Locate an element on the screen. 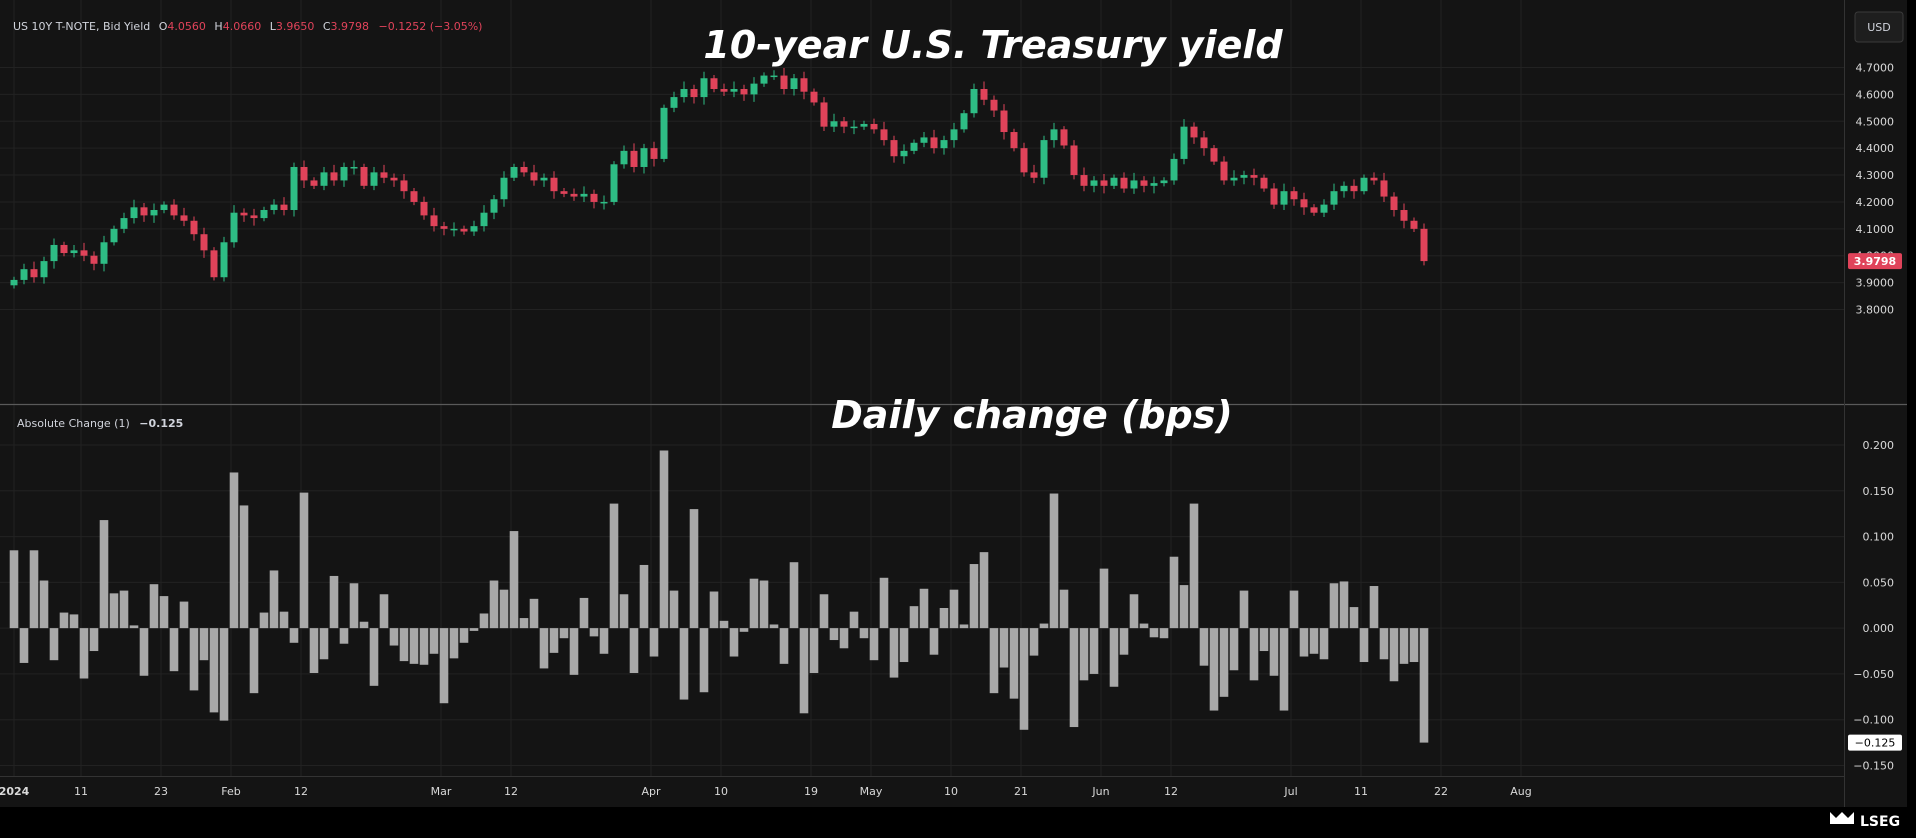  indicator-legend: Absolute Change (1) −0.125 is located at coordinates (100, 423).